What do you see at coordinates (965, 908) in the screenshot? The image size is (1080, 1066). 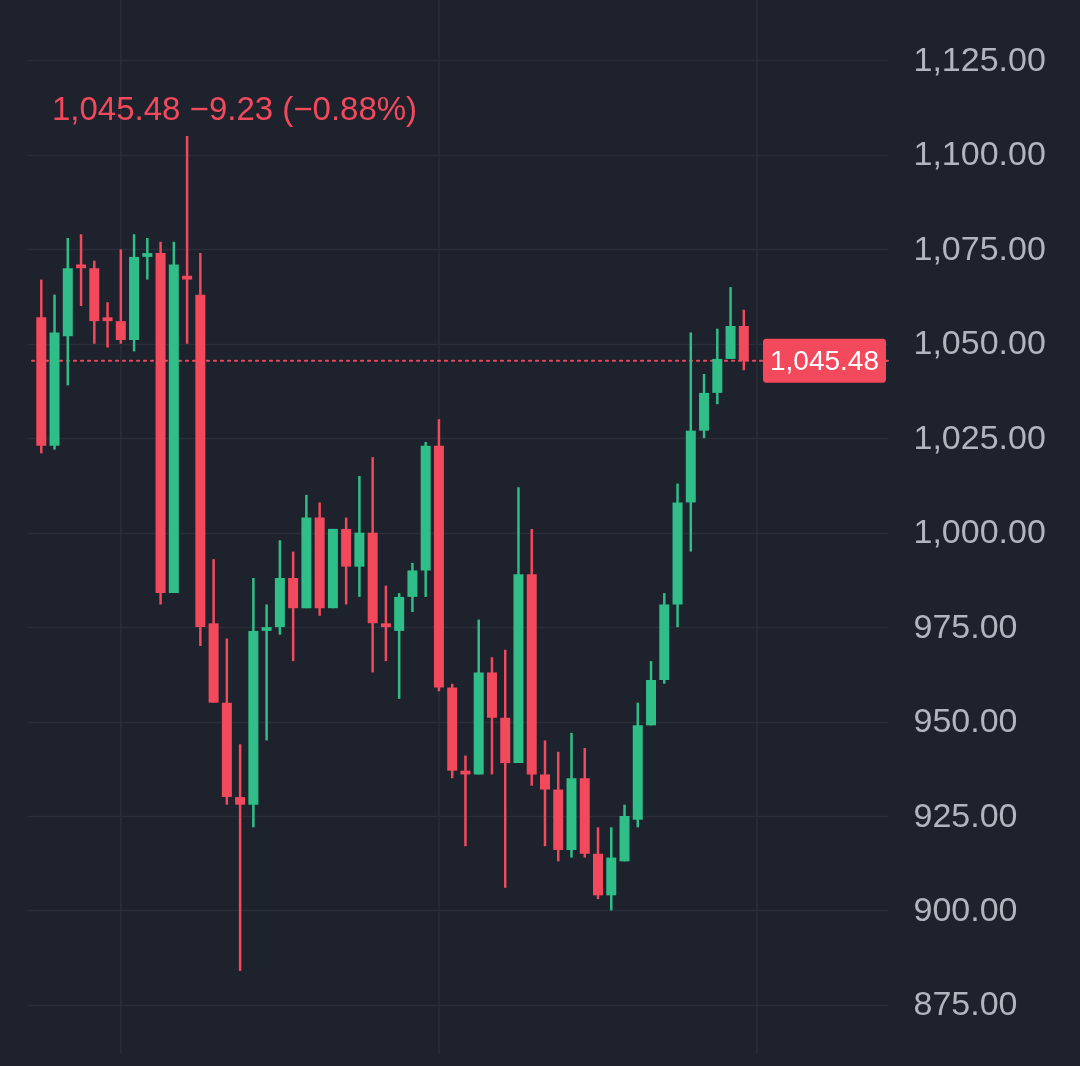 I see `y-tick-label: 900.00` at bounding box center [965, 908].